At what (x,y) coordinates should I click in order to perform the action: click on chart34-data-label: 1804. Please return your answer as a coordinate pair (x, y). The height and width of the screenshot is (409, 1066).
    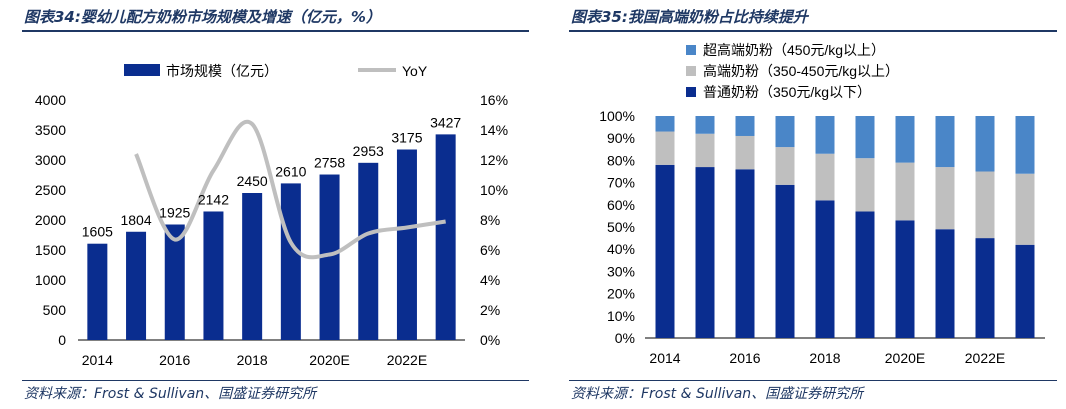
    Looking at the image, I should click on (135, 220).